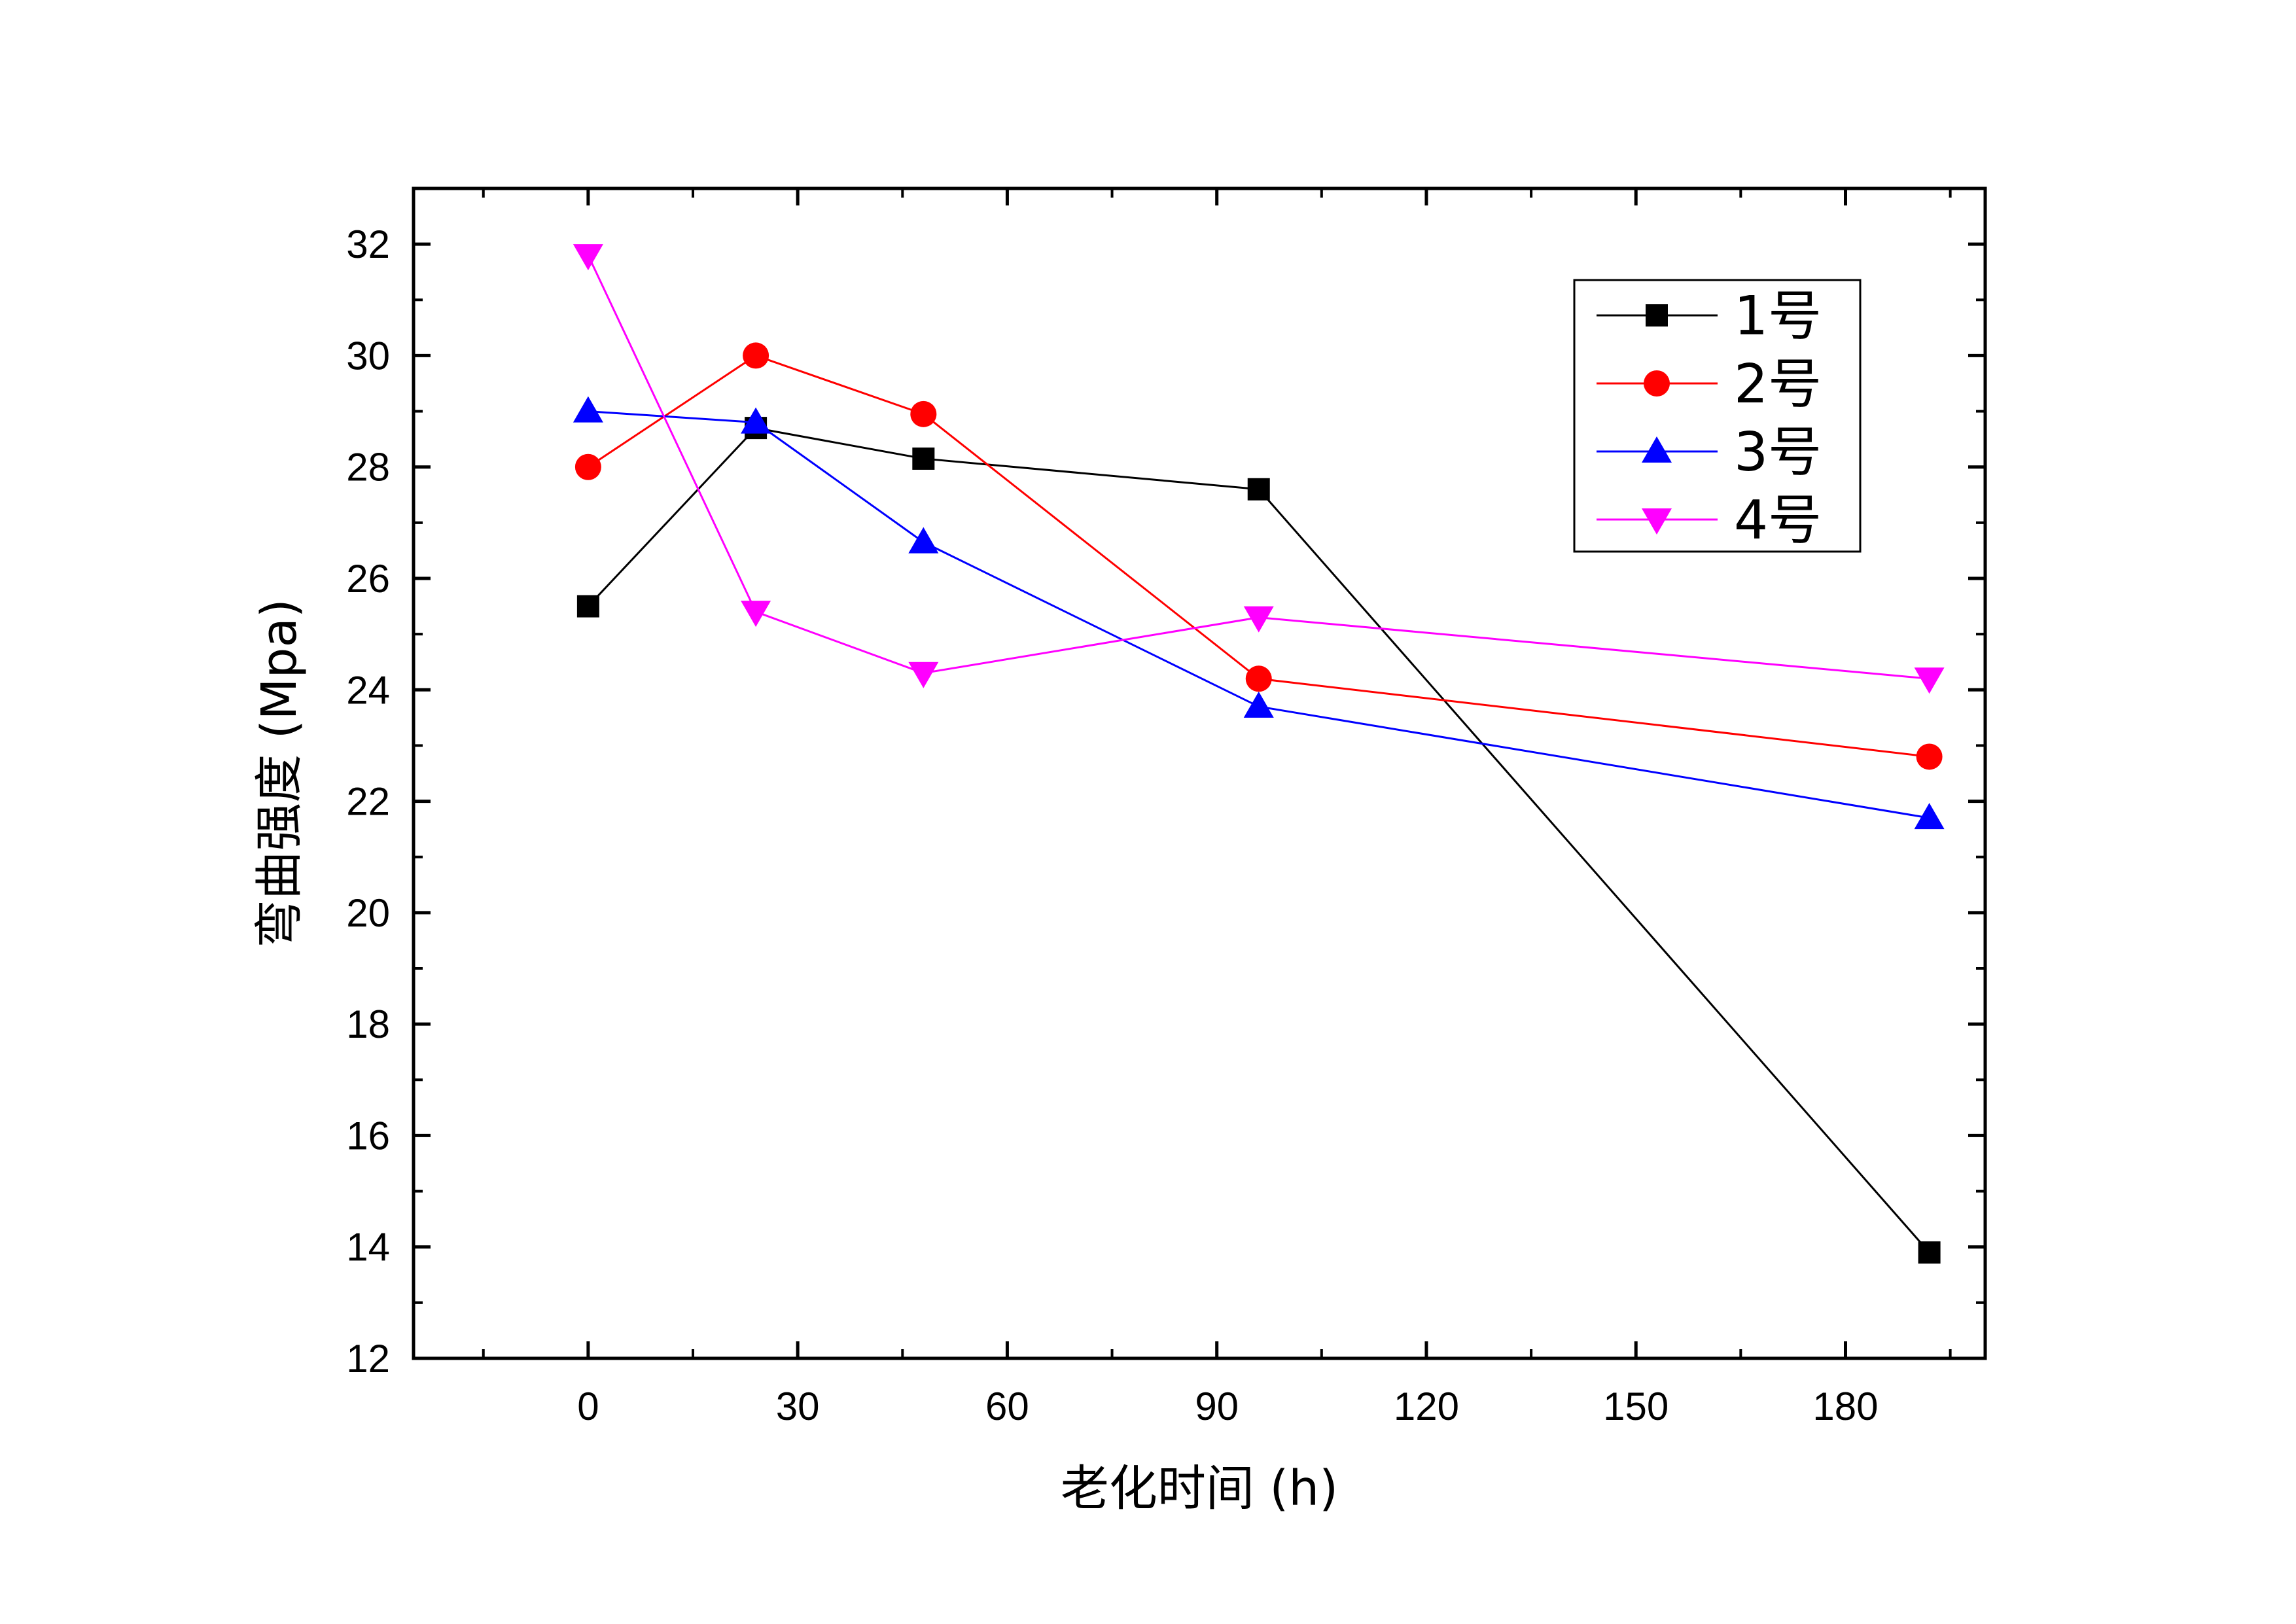 This screenshot has width=2296, height=1624. I want to click on y-tick-label: 12, so click(368, 1359).